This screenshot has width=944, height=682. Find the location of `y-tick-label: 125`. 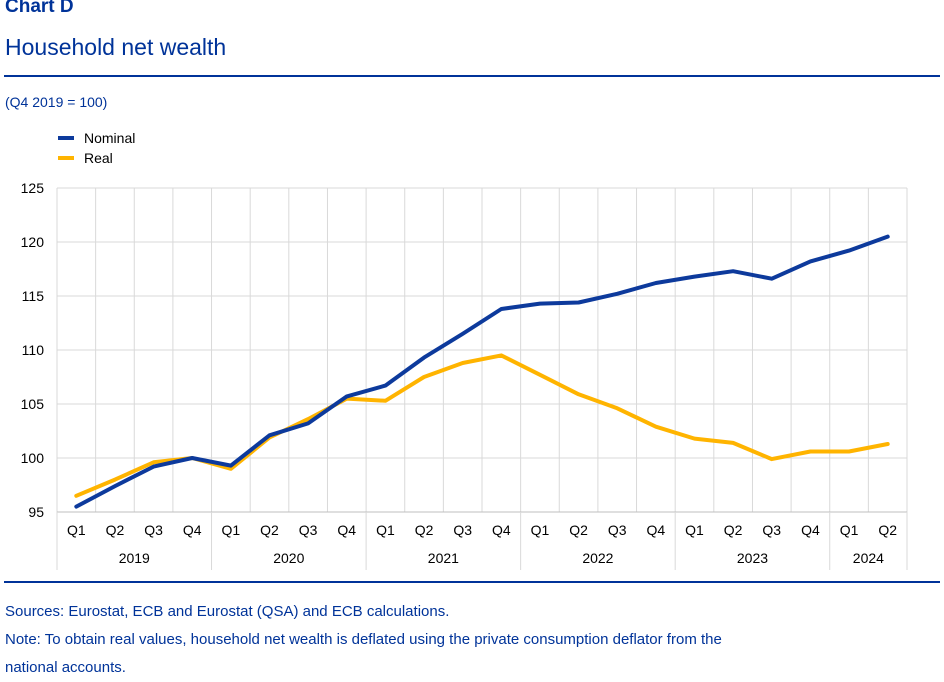

y-tick-label: 125 is located at coordinates (33, 188).